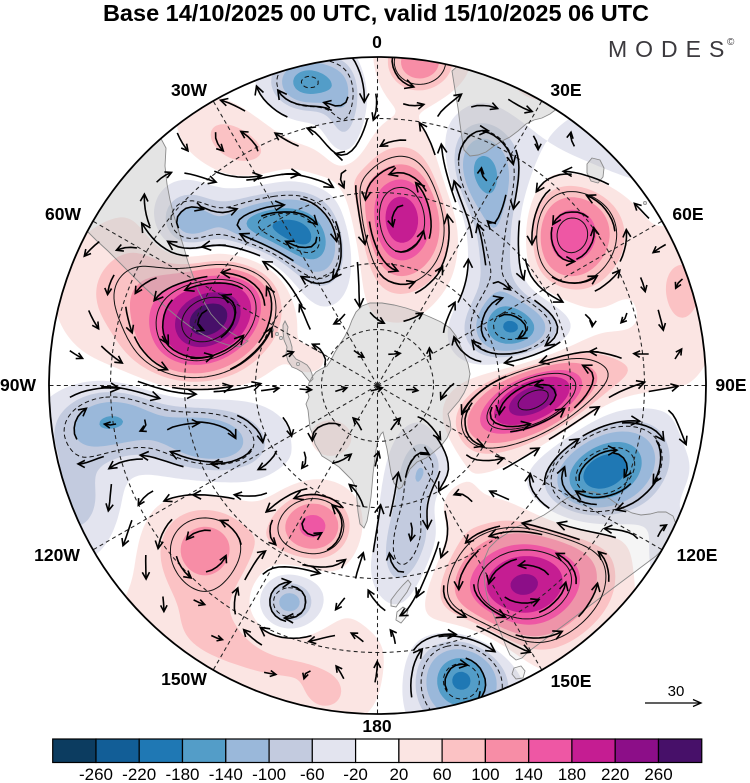 This screenshot has height=783, width=750. Describe the element at coordinates (565, 90) in the screenshot. I see `svg-text: 30E` at that location.